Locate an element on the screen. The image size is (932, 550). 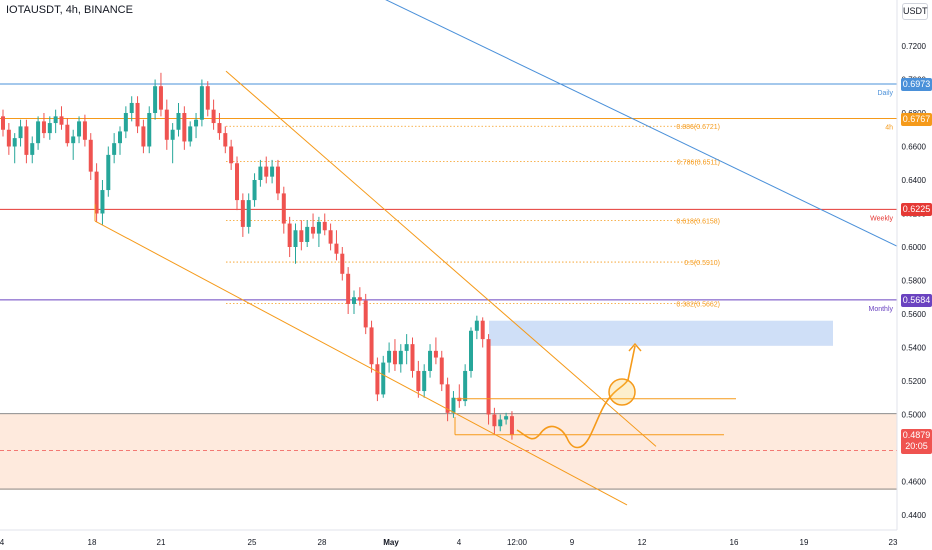
price-tick-label: 0.6400 is located at coordinates (914, 180).